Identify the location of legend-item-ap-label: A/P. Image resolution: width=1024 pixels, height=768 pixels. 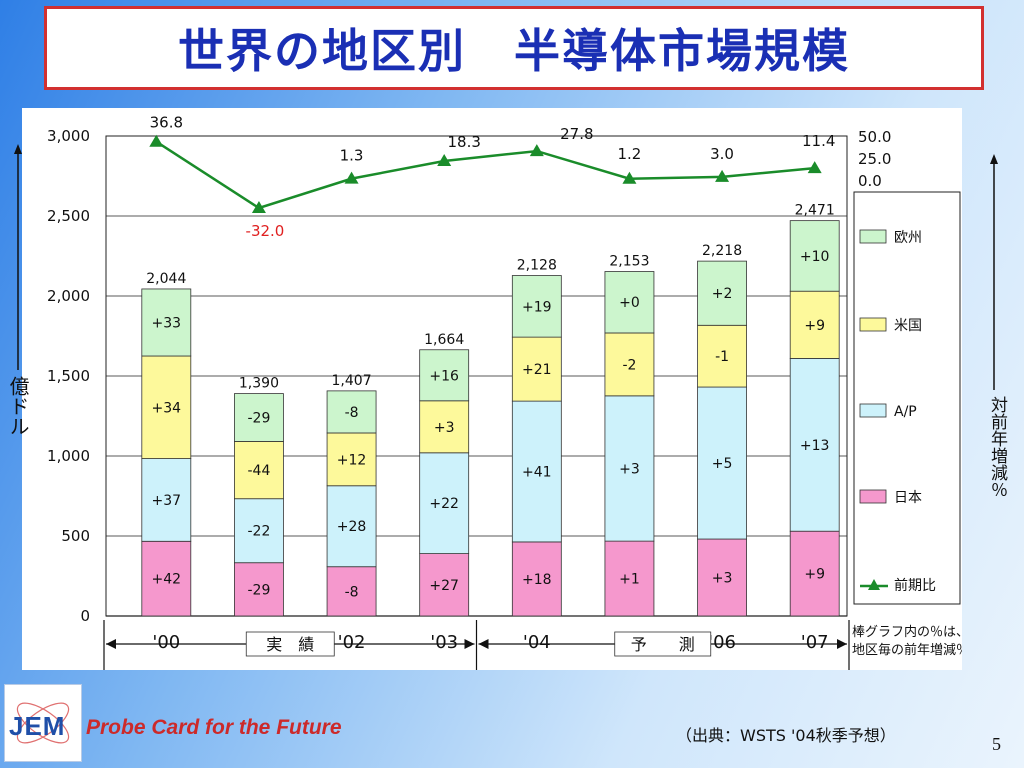
(905, 412).